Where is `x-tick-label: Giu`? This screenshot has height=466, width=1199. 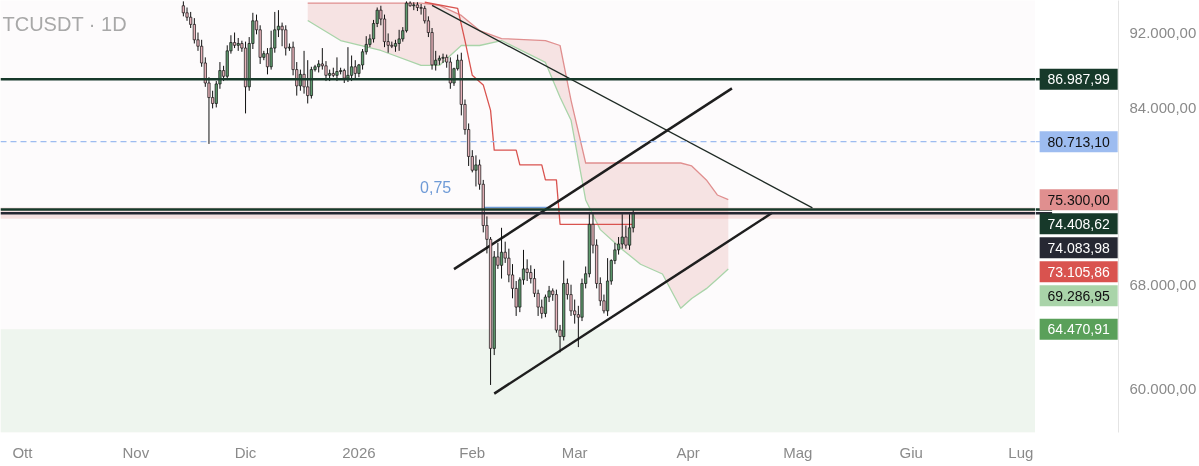
x-tick-label: Giu is located at coordinates (911, 452).